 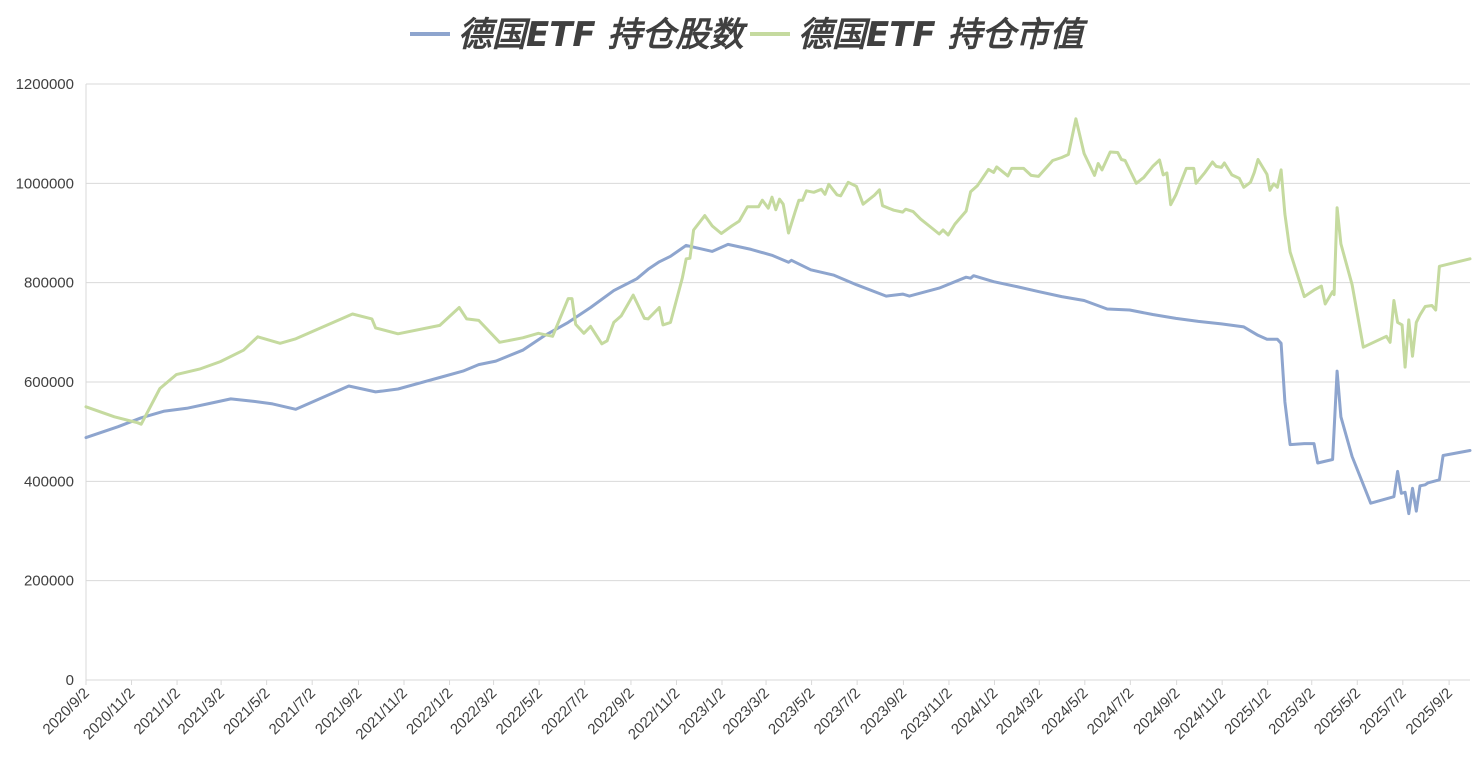 What do you see at coordinates (45, 84) in the screenshot?
I see `y-tick-label-1200000: 1200000` at bounding box center [45, 84].